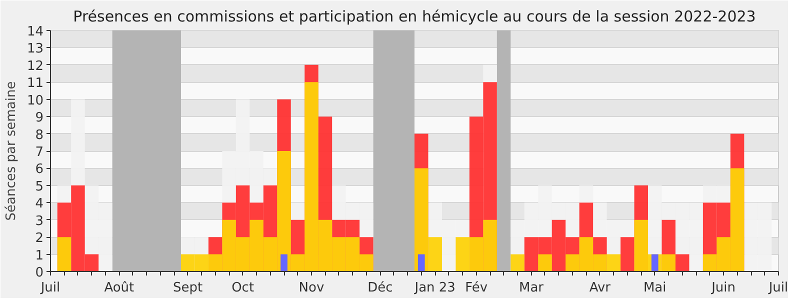  Describe the element at coordinates (243, 288) in the screenshot. I see `x-tick-label: Oct` at that location.